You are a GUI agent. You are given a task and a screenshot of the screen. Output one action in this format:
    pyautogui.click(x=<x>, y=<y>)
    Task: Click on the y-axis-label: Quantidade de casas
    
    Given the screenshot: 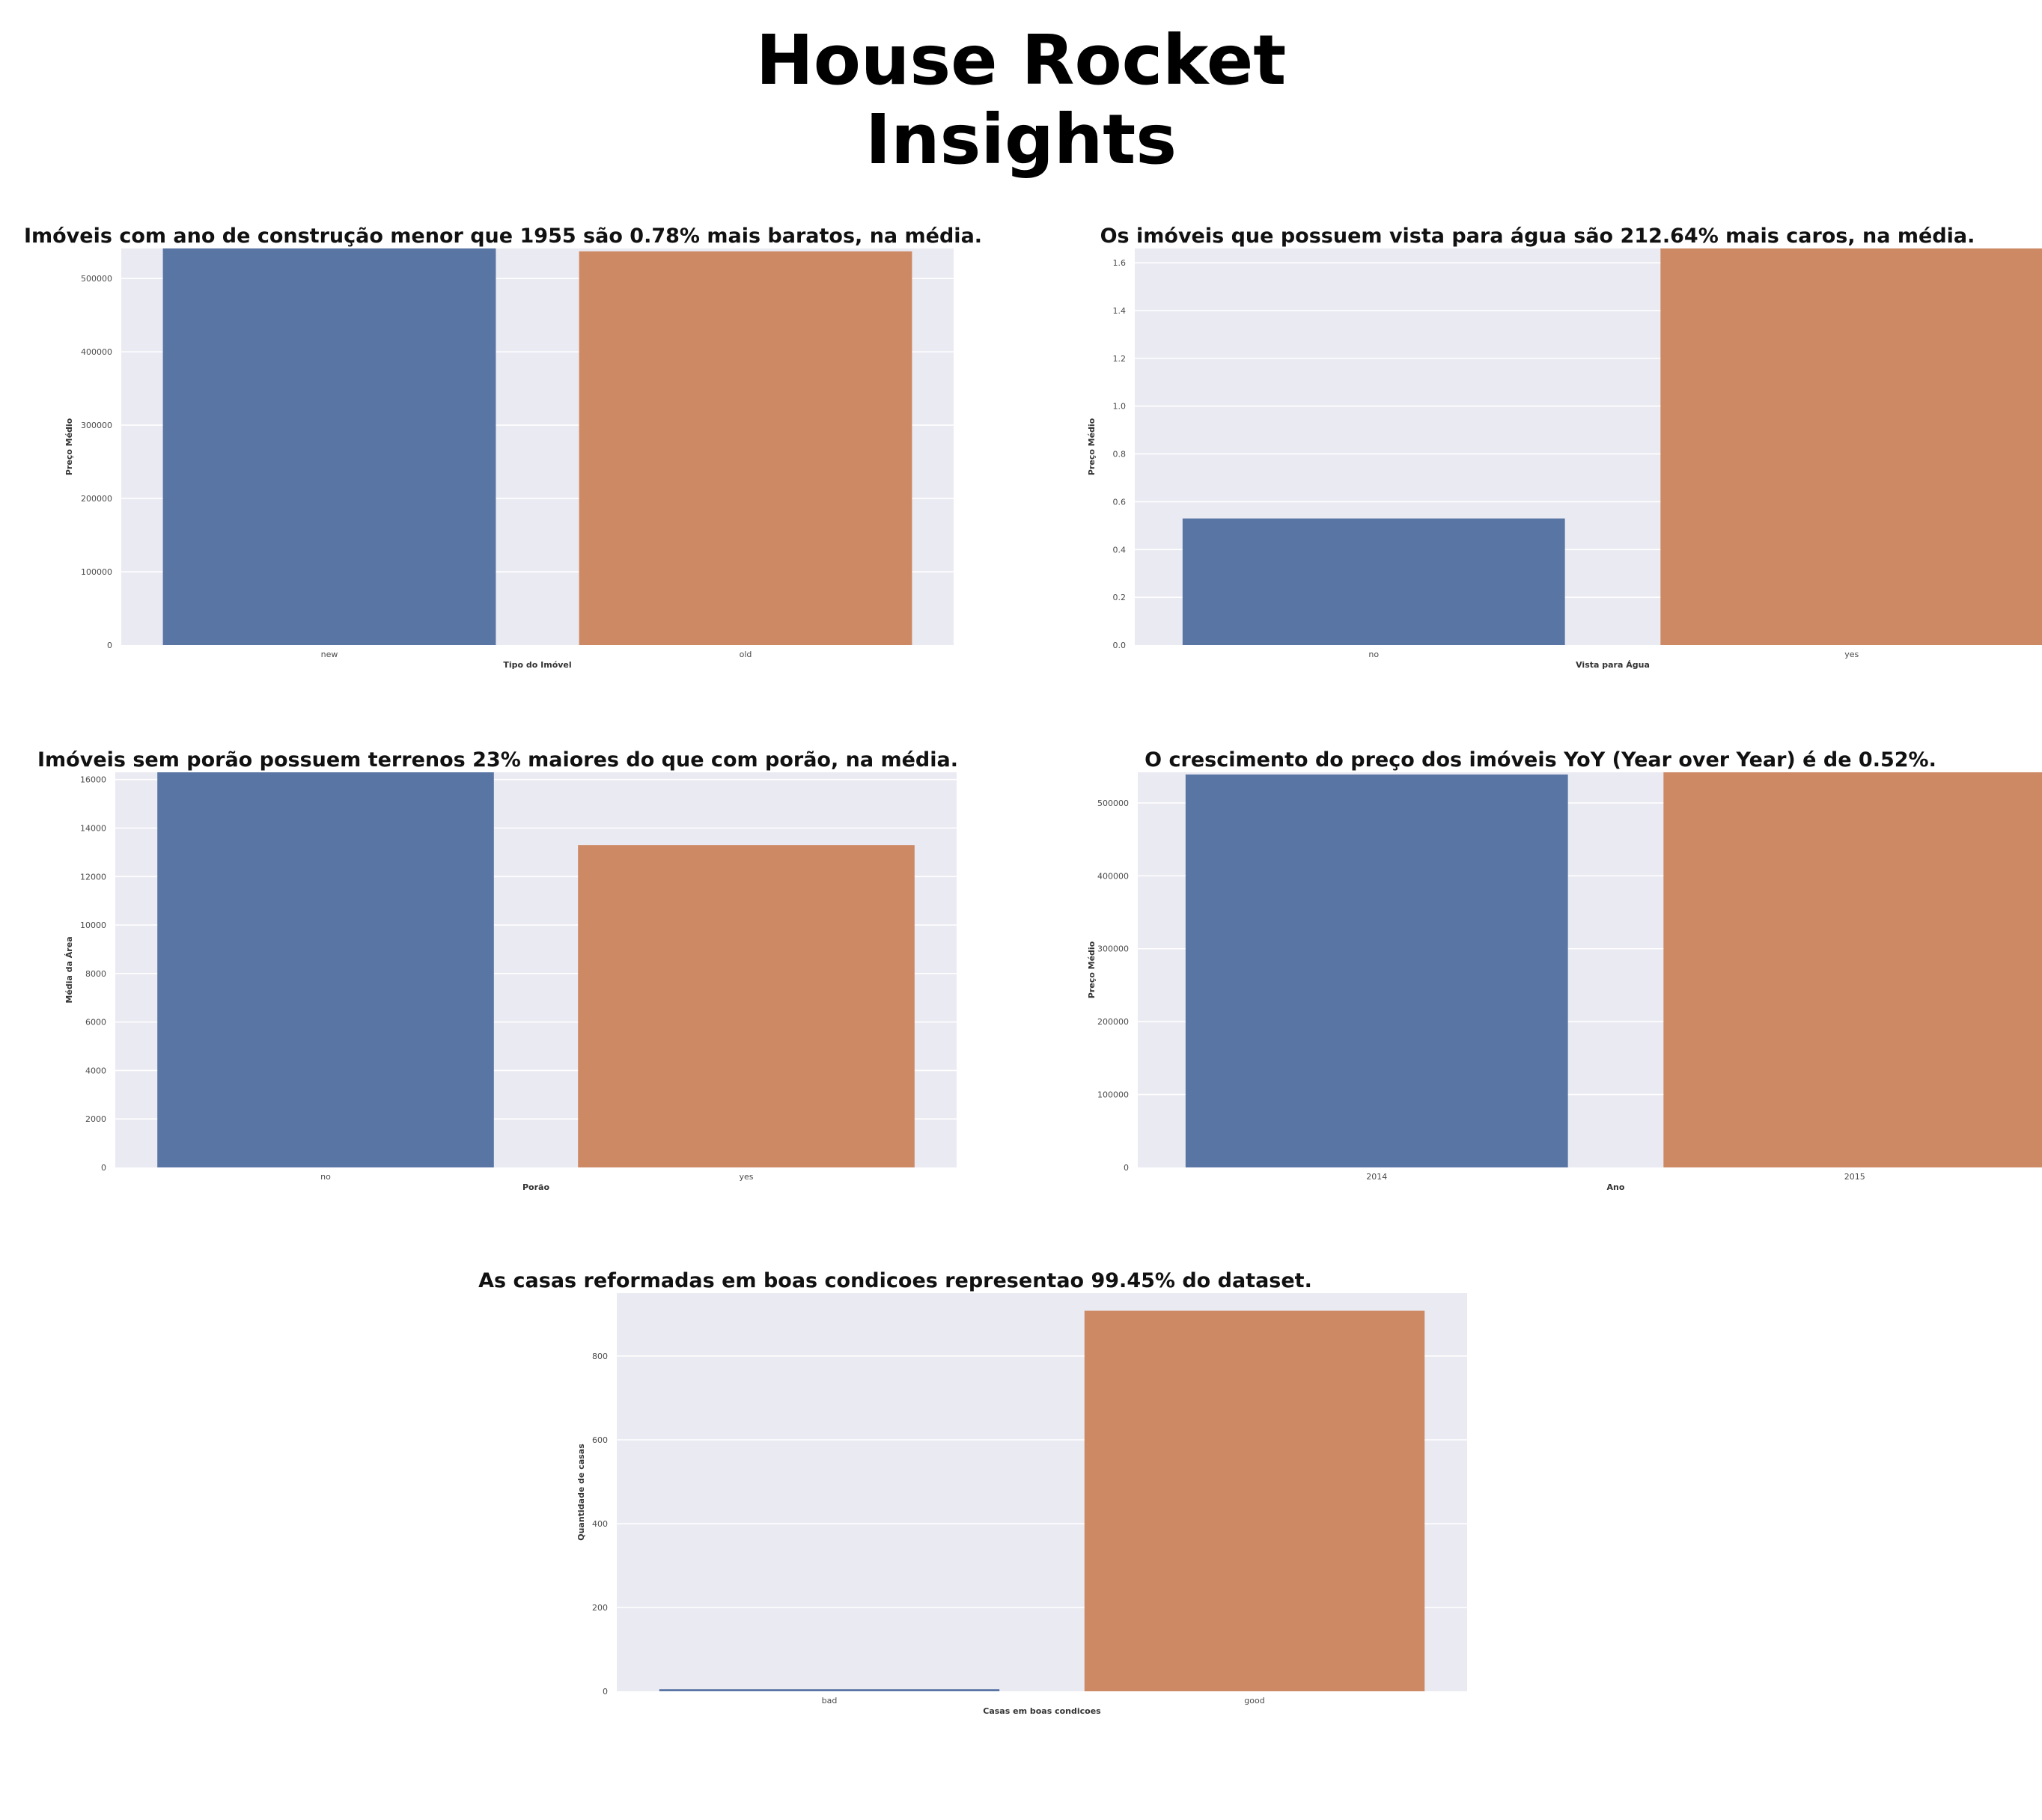 What is the action you would take?
    pyautogui.click(x=581, y=1492)
    